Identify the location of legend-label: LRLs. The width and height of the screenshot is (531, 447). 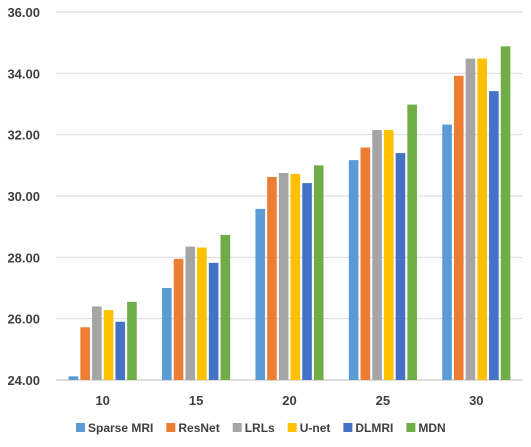
(260, 428).